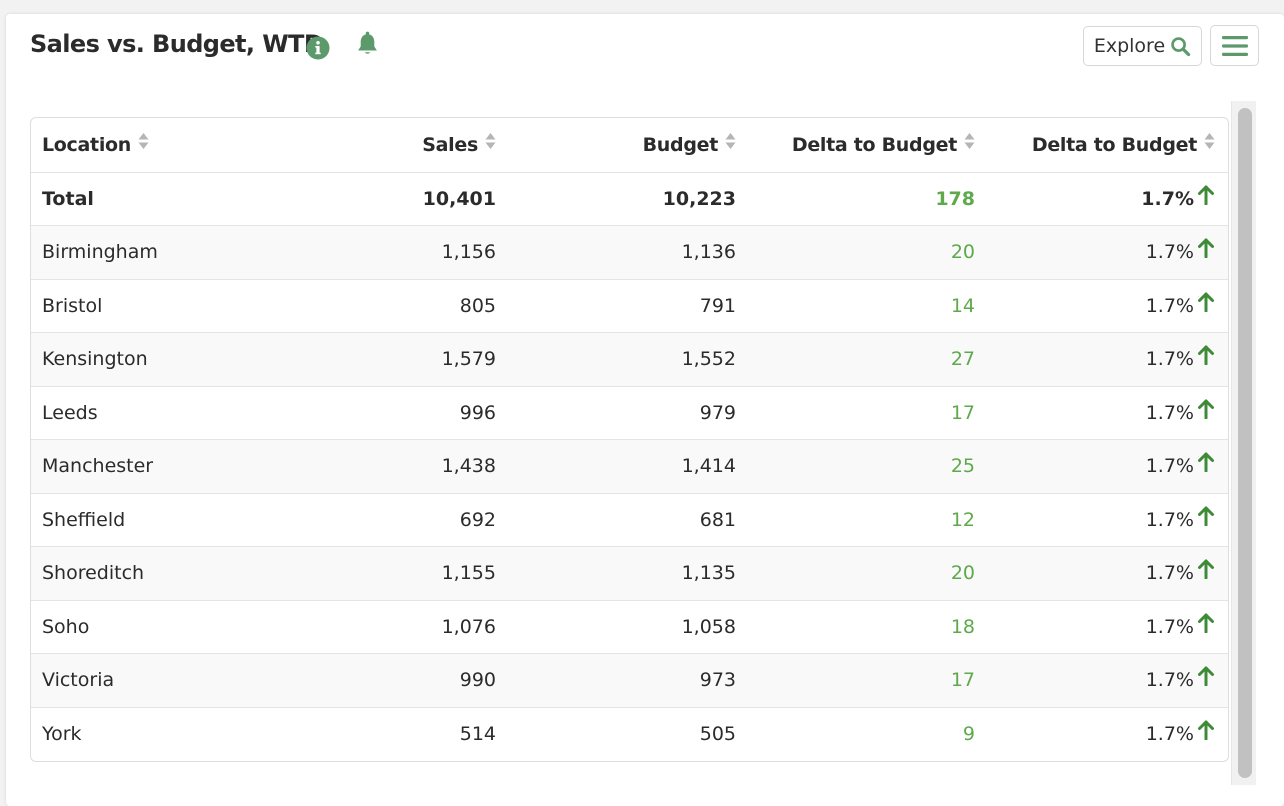  What do you see at coordinates (68, 198) in the screenshot?
I see `location-cell: Total` at bounding box center [68, 198].